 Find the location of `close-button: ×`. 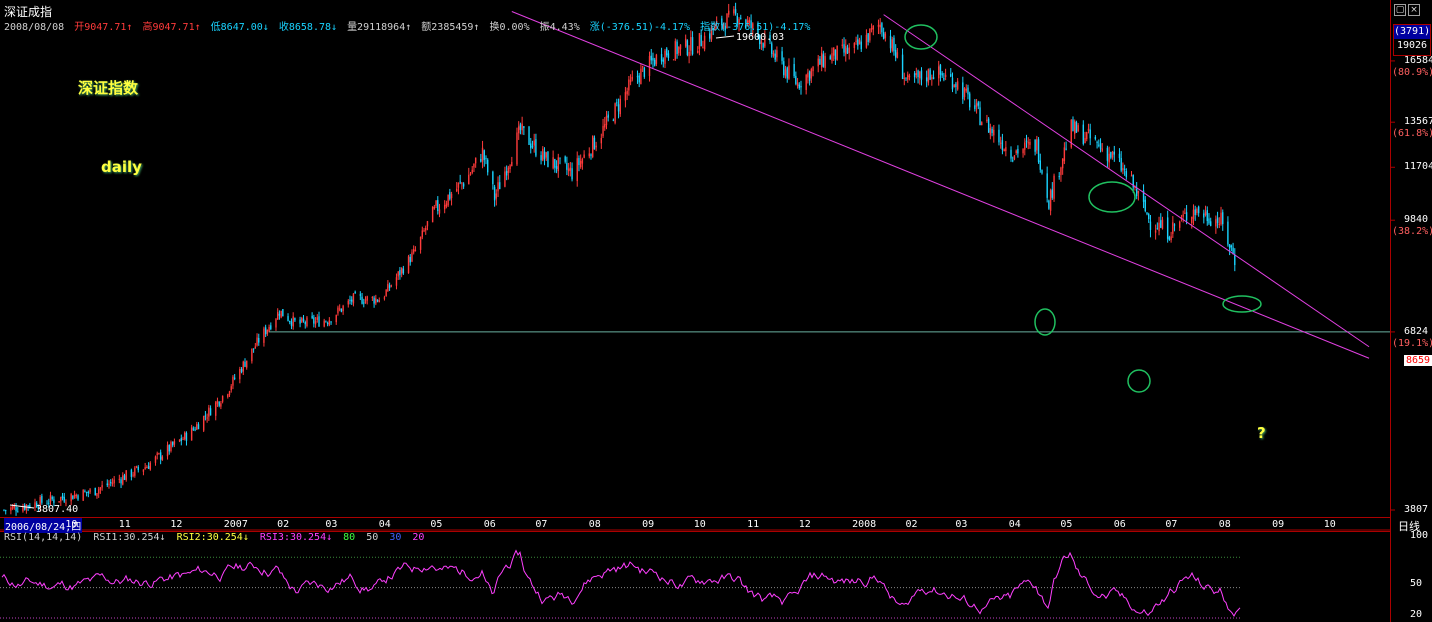

close-button: × is located at coordinates (1414, 10).